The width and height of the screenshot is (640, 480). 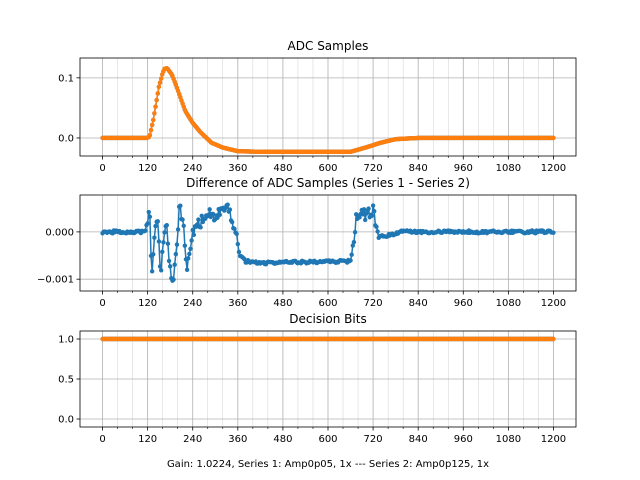 I want to click on x-tick-label: 360, so click(x=237, y=168).